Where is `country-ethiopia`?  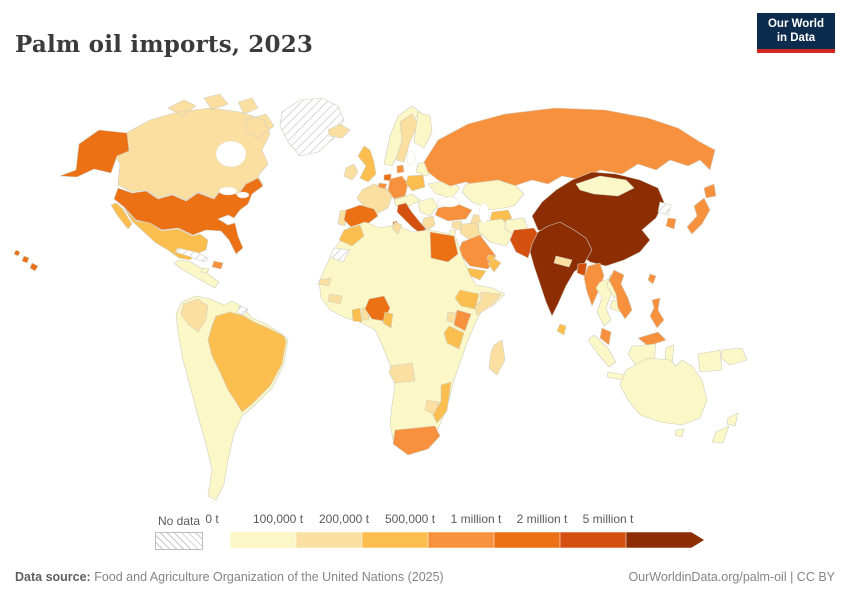 country-ethiopia is located at coordinates (467, 299).